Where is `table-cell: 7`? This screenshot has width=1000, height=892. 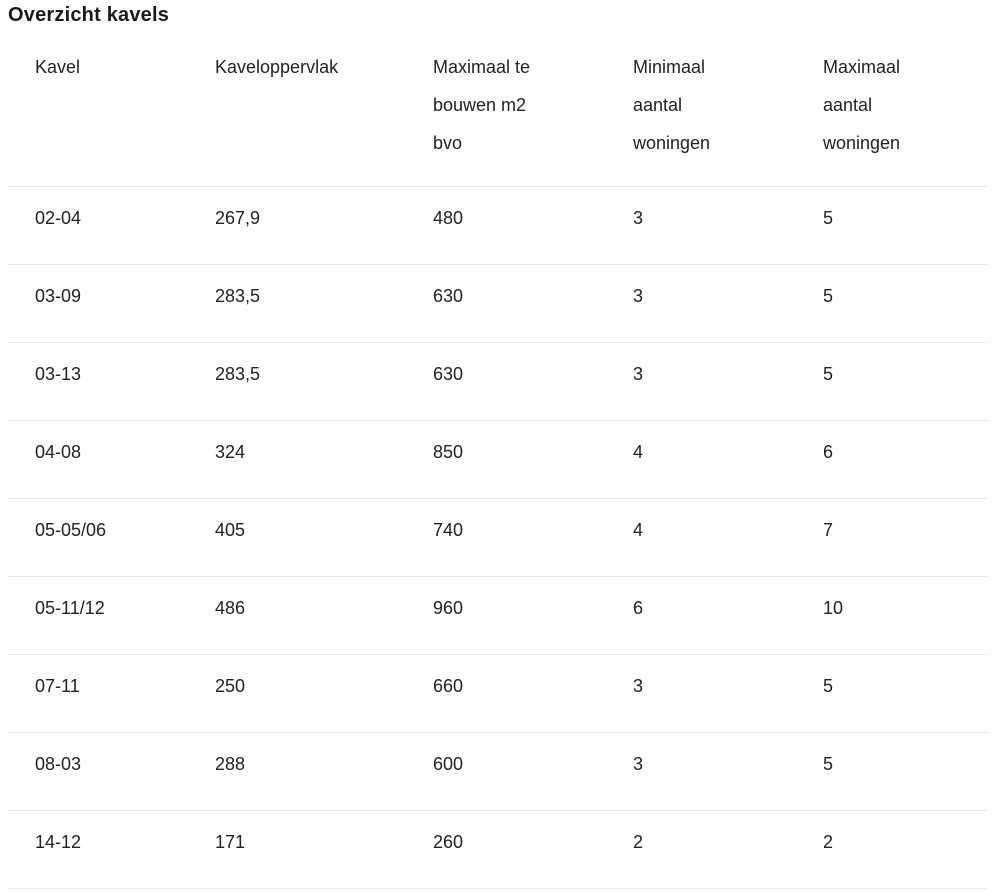
table-cell: 7 is located at coordinates (892, 537).